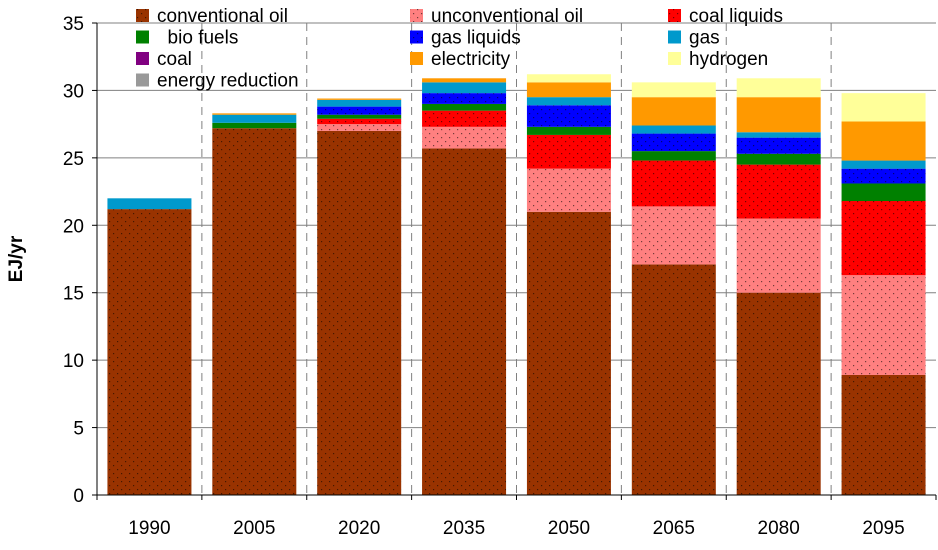  What do you see at coordinates (779, 528) in the screenshot?
I see `x-tick-label: 2080` at bounding box center [779, 528].